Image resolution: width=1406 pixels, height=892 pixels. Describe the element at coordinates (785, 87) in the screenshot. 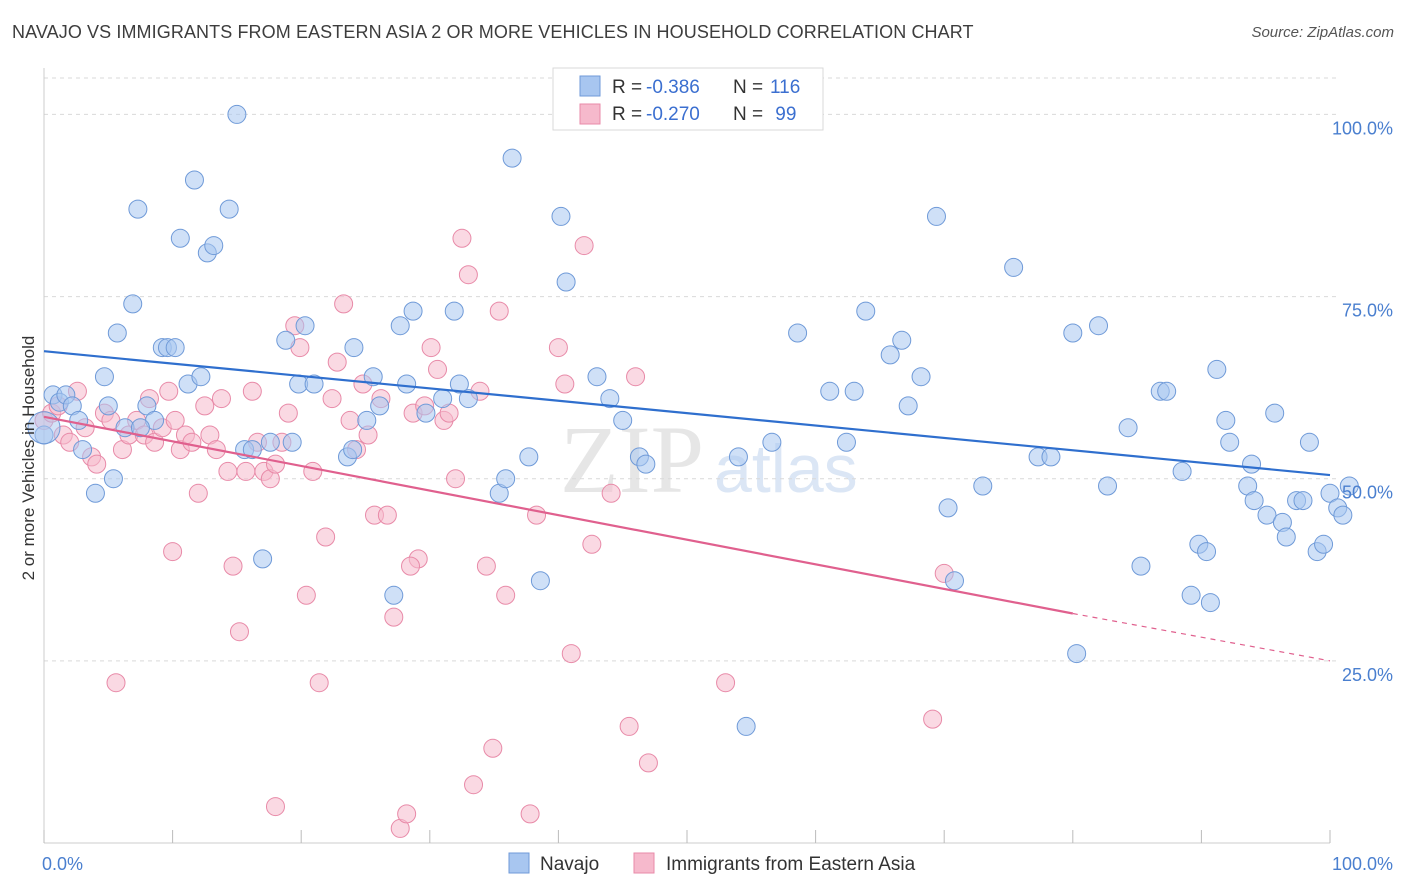

I see `legend-n-value-navajo: 116` at that location.